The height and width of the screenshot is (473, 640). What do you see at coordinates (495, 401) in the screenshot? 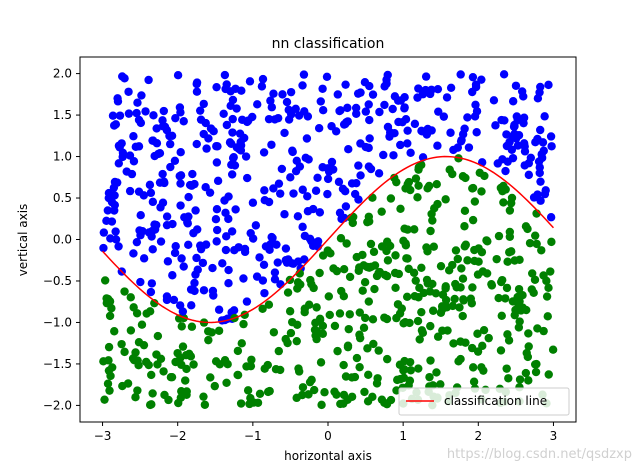
I see `legend-label: classification line` at bounding box center [495, 401].